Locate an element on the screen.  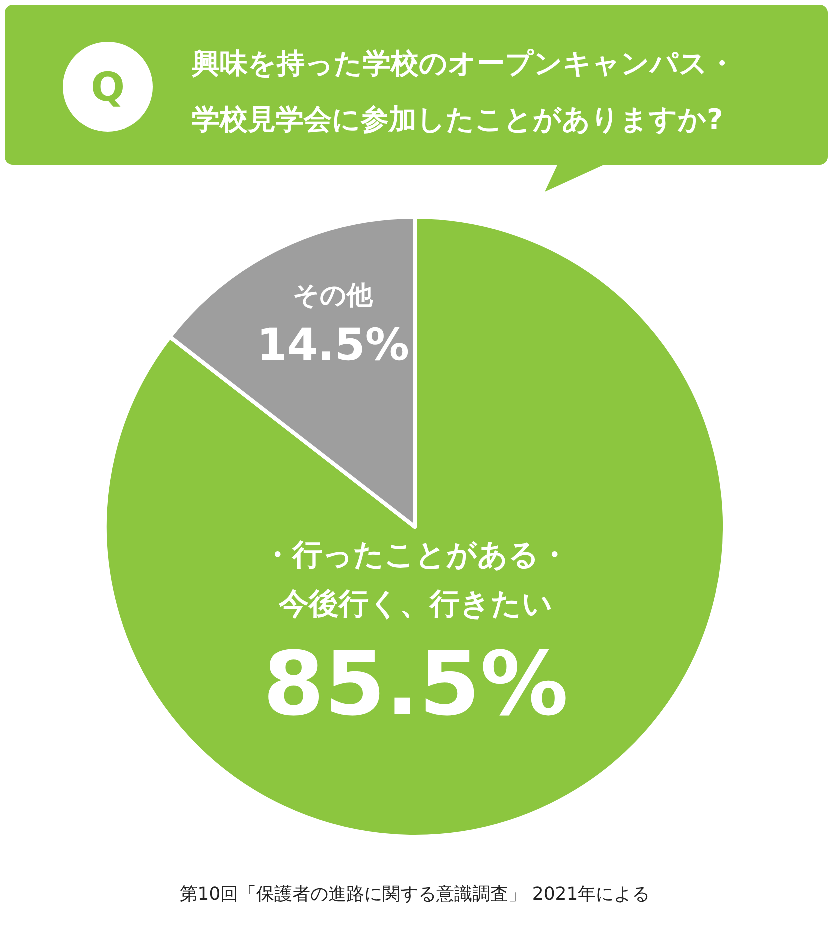
text: Q is located at coordinates (108, 88).